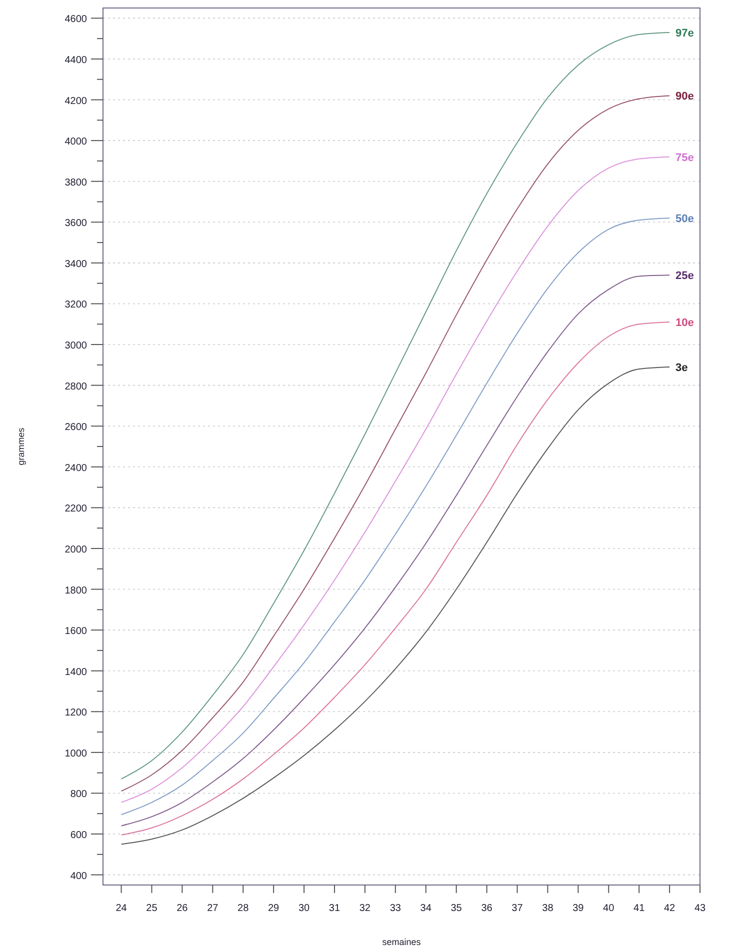 The height and width of the screenshot is (952, 733). Describe the element at coordinates (79, 836) in the screenshot. I see `y-tick-label: 600` at that location.